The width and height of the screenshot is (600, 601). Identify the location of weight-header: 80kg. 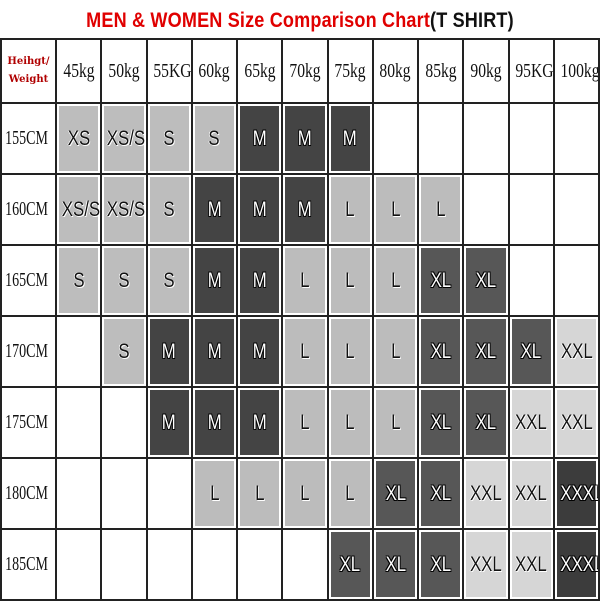
(395, 71).